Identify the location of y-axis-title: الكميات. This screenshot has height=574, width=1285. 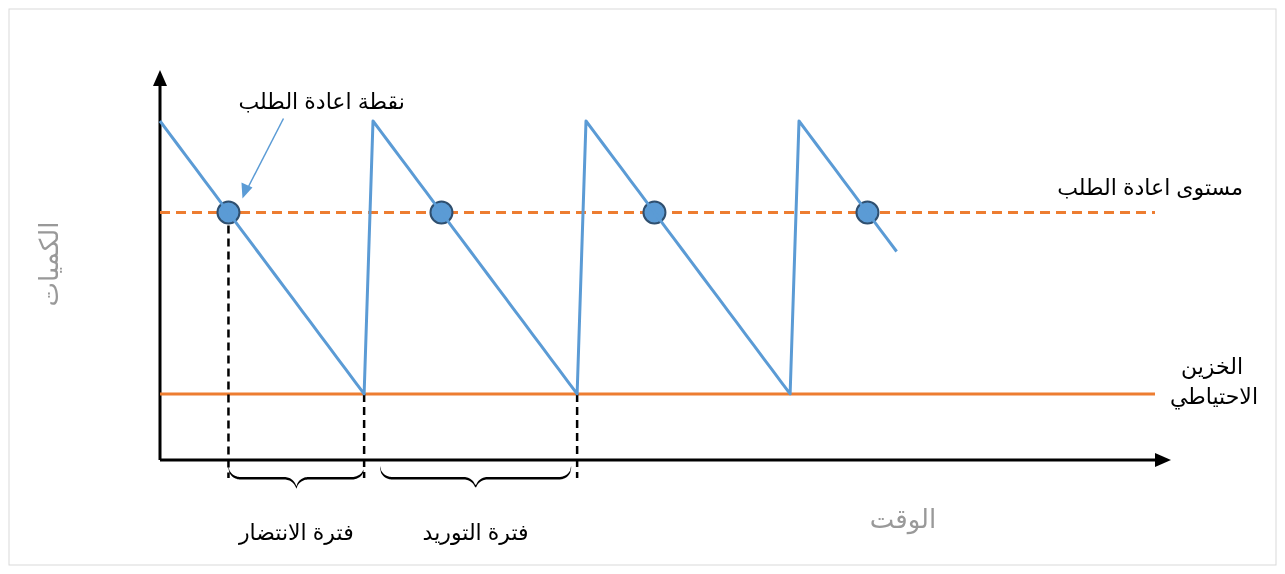
(49, 264).